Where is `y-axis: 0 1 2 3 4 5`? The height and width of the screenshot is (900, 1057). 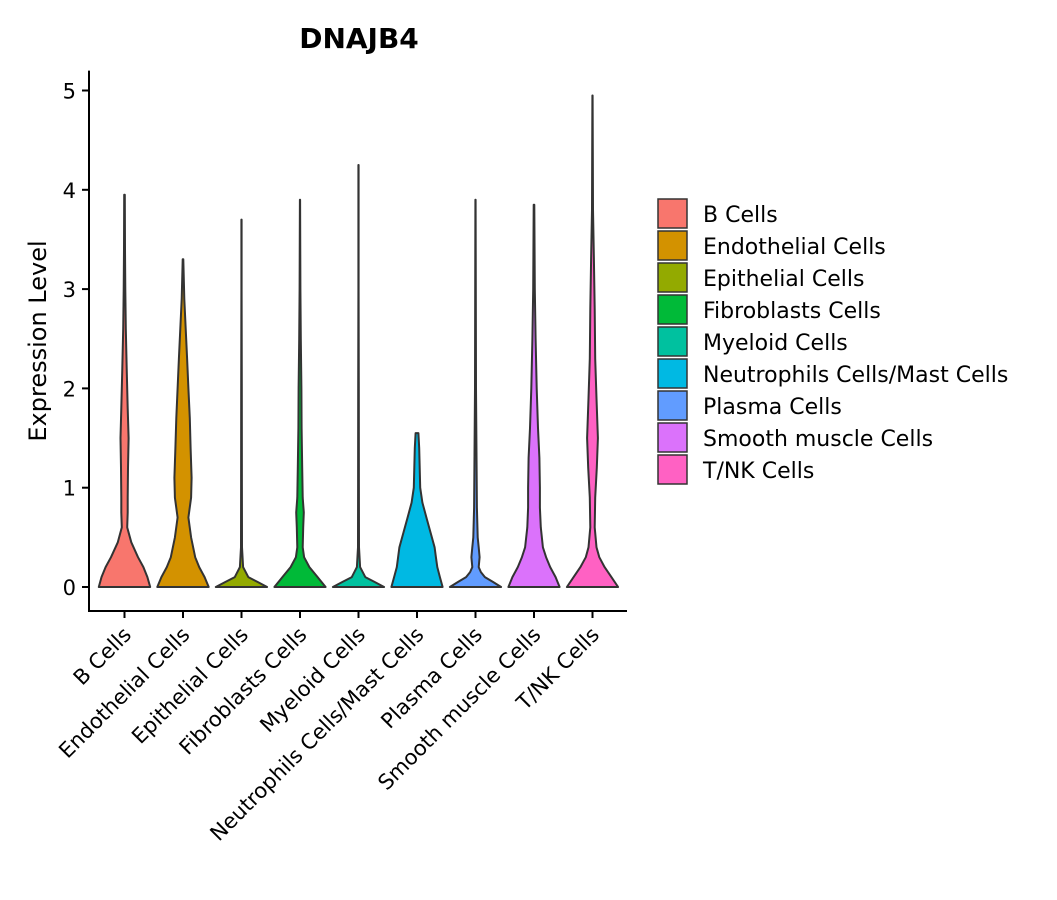 y-axis: 0 1 2 3 4 5 is located at coordinates (76, 340).